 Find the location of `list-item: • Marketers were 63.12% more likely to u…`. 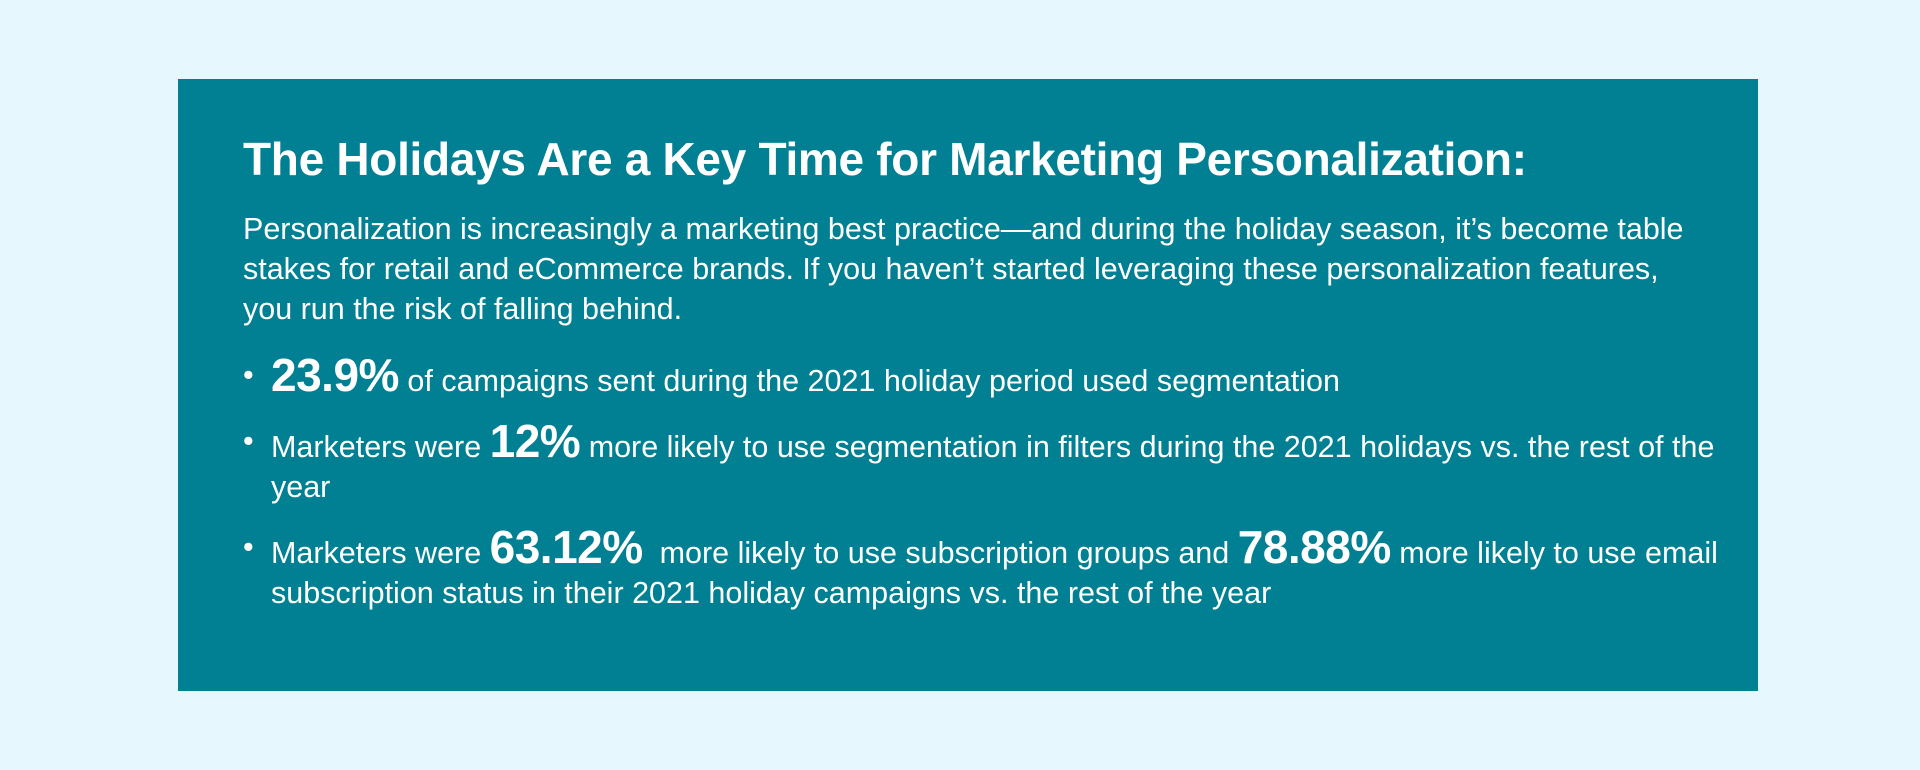

list-item: • Marketers were 63.12% more likely to u… is located at coordinates (988, 568).